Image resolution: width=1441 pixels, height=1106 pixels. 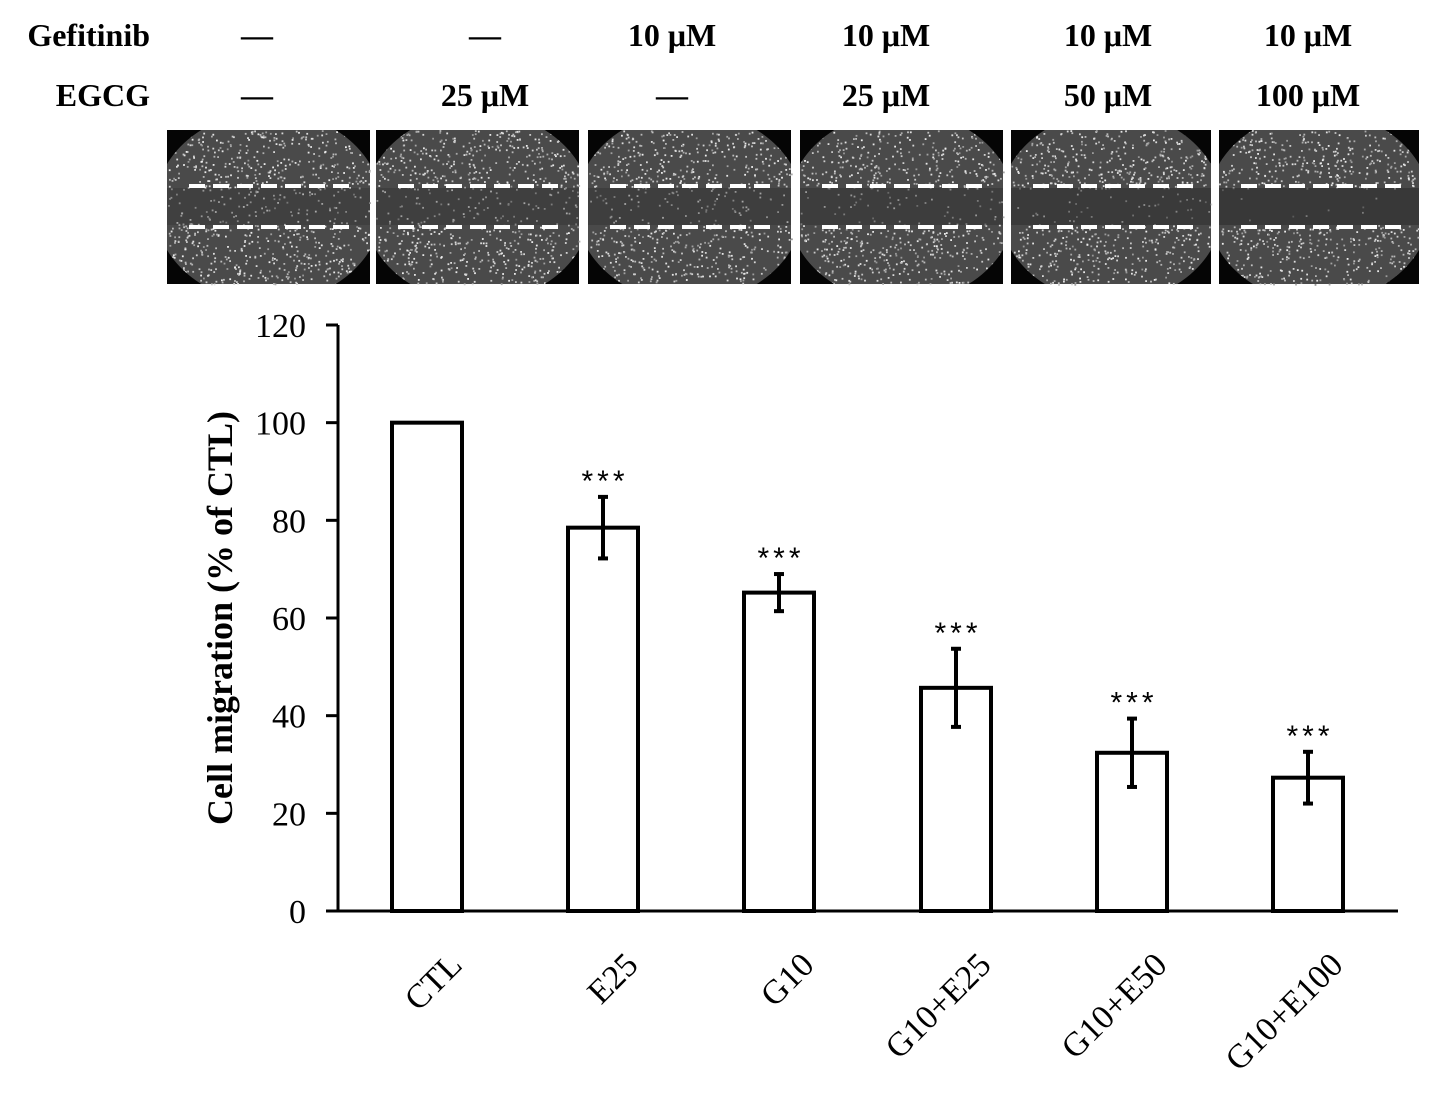 What do you see at coordinates (886, 95) in the screenshot?
I see `treatment-value-egcg-4: 25 μM` at bounding box center [886, 95].